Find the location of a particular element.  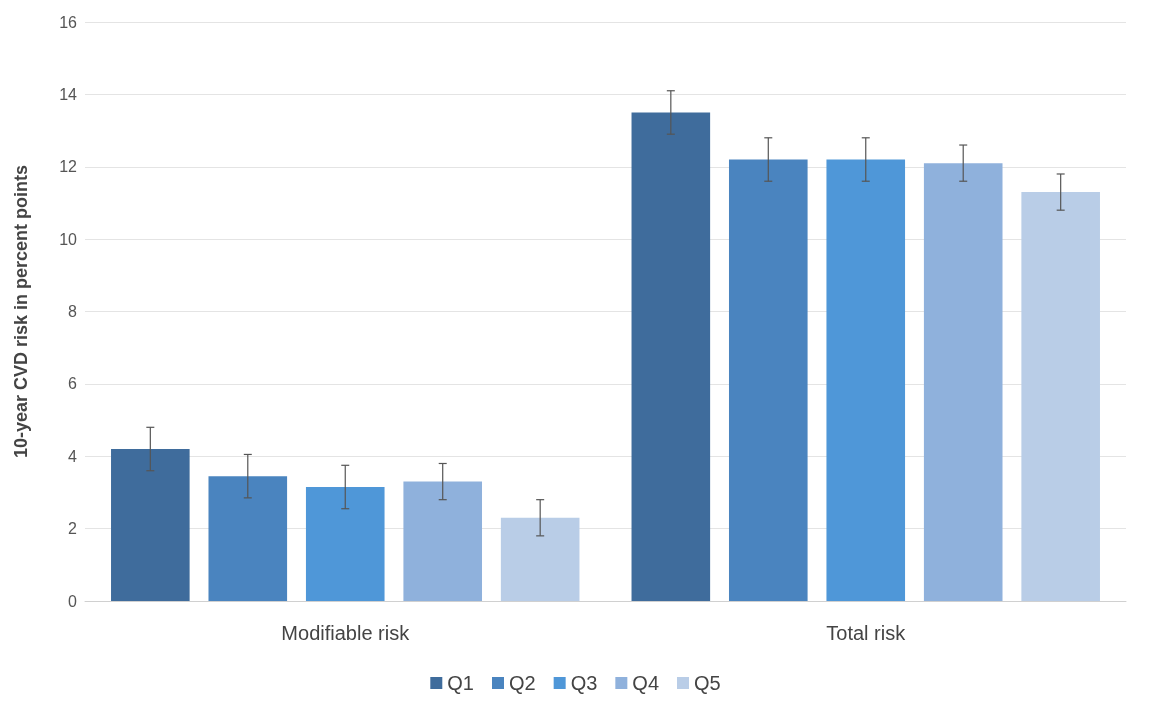

y-tick-label: 2 is located at coordinates (73, 529).